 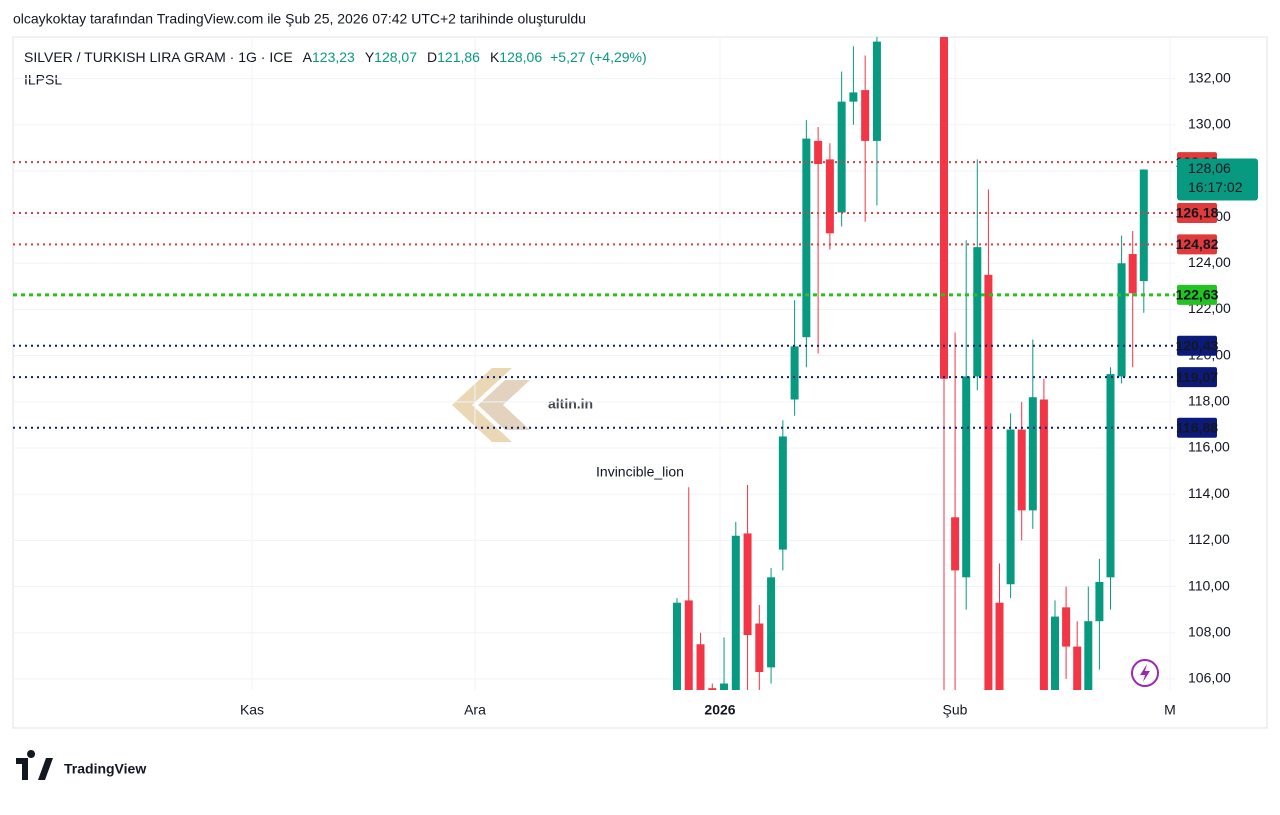 What do you see at coordinates (252, 710) in the screenshot?
I see `x-tick-label: Kas` at bounding box center [252, 710].